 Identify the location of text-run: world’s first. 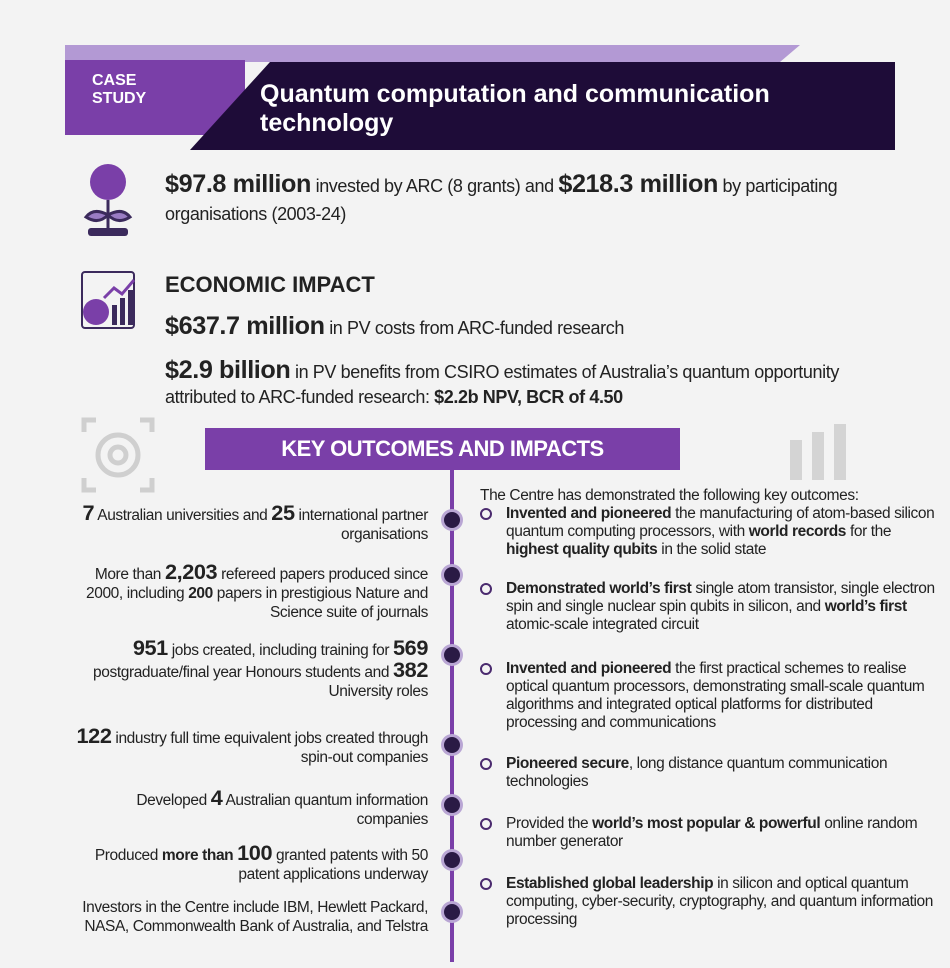
(865, 606).